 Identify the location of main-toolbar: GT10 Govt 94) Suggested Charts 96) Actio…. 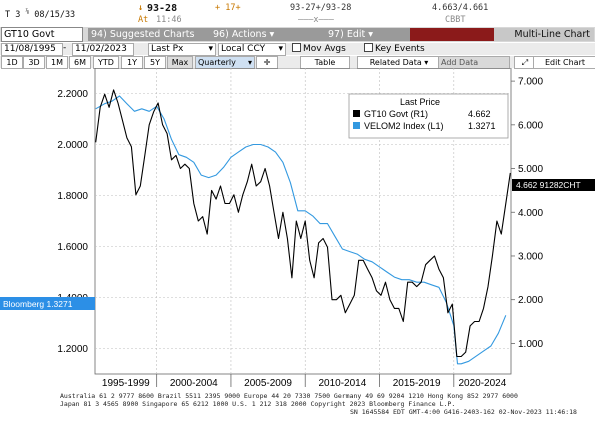
(297, 34).